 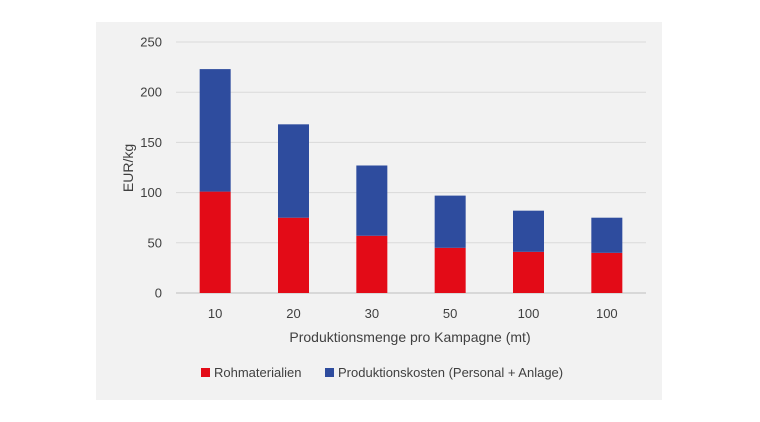 I want to click on y-axis-title: EUR/kg, so click(x=128, y=168).